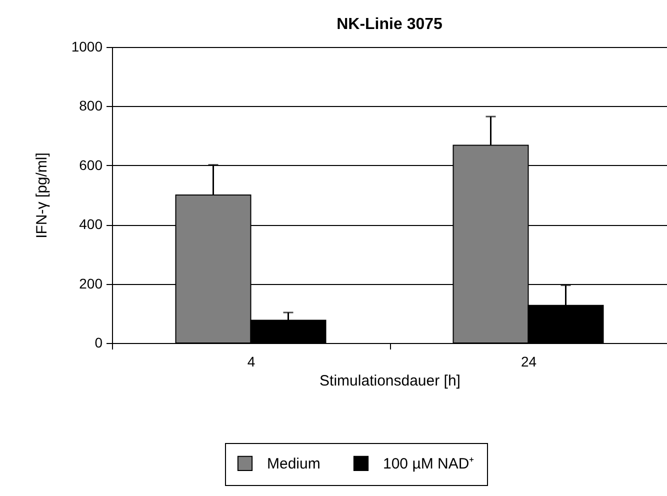  Describe the element at coordinates (528, 362) in the screenshot. I see `x-tick-label: 24` at that location.